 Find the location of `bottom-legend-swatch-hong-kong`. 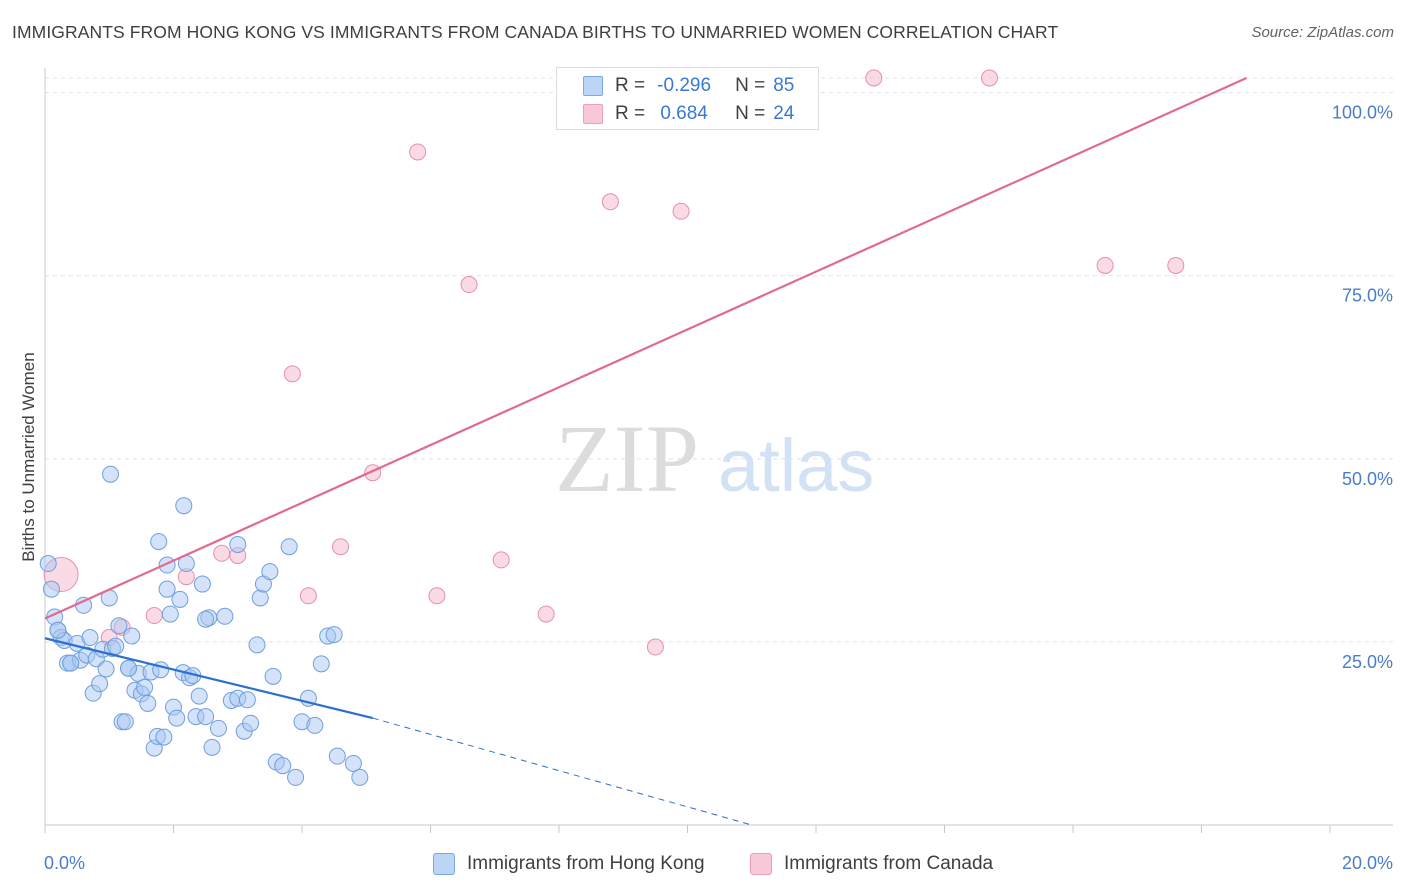

bottom-legend-swatch-hong-kong is located at coordinates (444, 864).